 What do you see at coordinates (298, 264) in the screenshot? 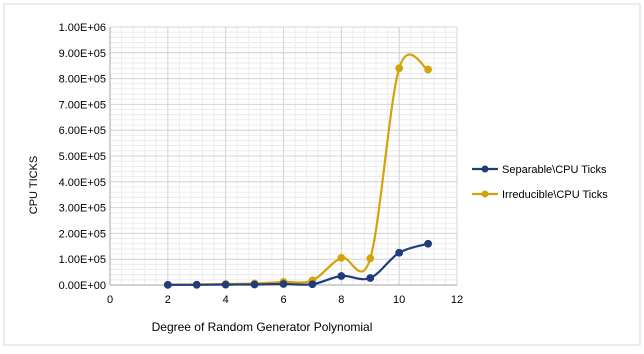
I see `series-line-separable-cpu-ticks` at bounding box center [298, 264].